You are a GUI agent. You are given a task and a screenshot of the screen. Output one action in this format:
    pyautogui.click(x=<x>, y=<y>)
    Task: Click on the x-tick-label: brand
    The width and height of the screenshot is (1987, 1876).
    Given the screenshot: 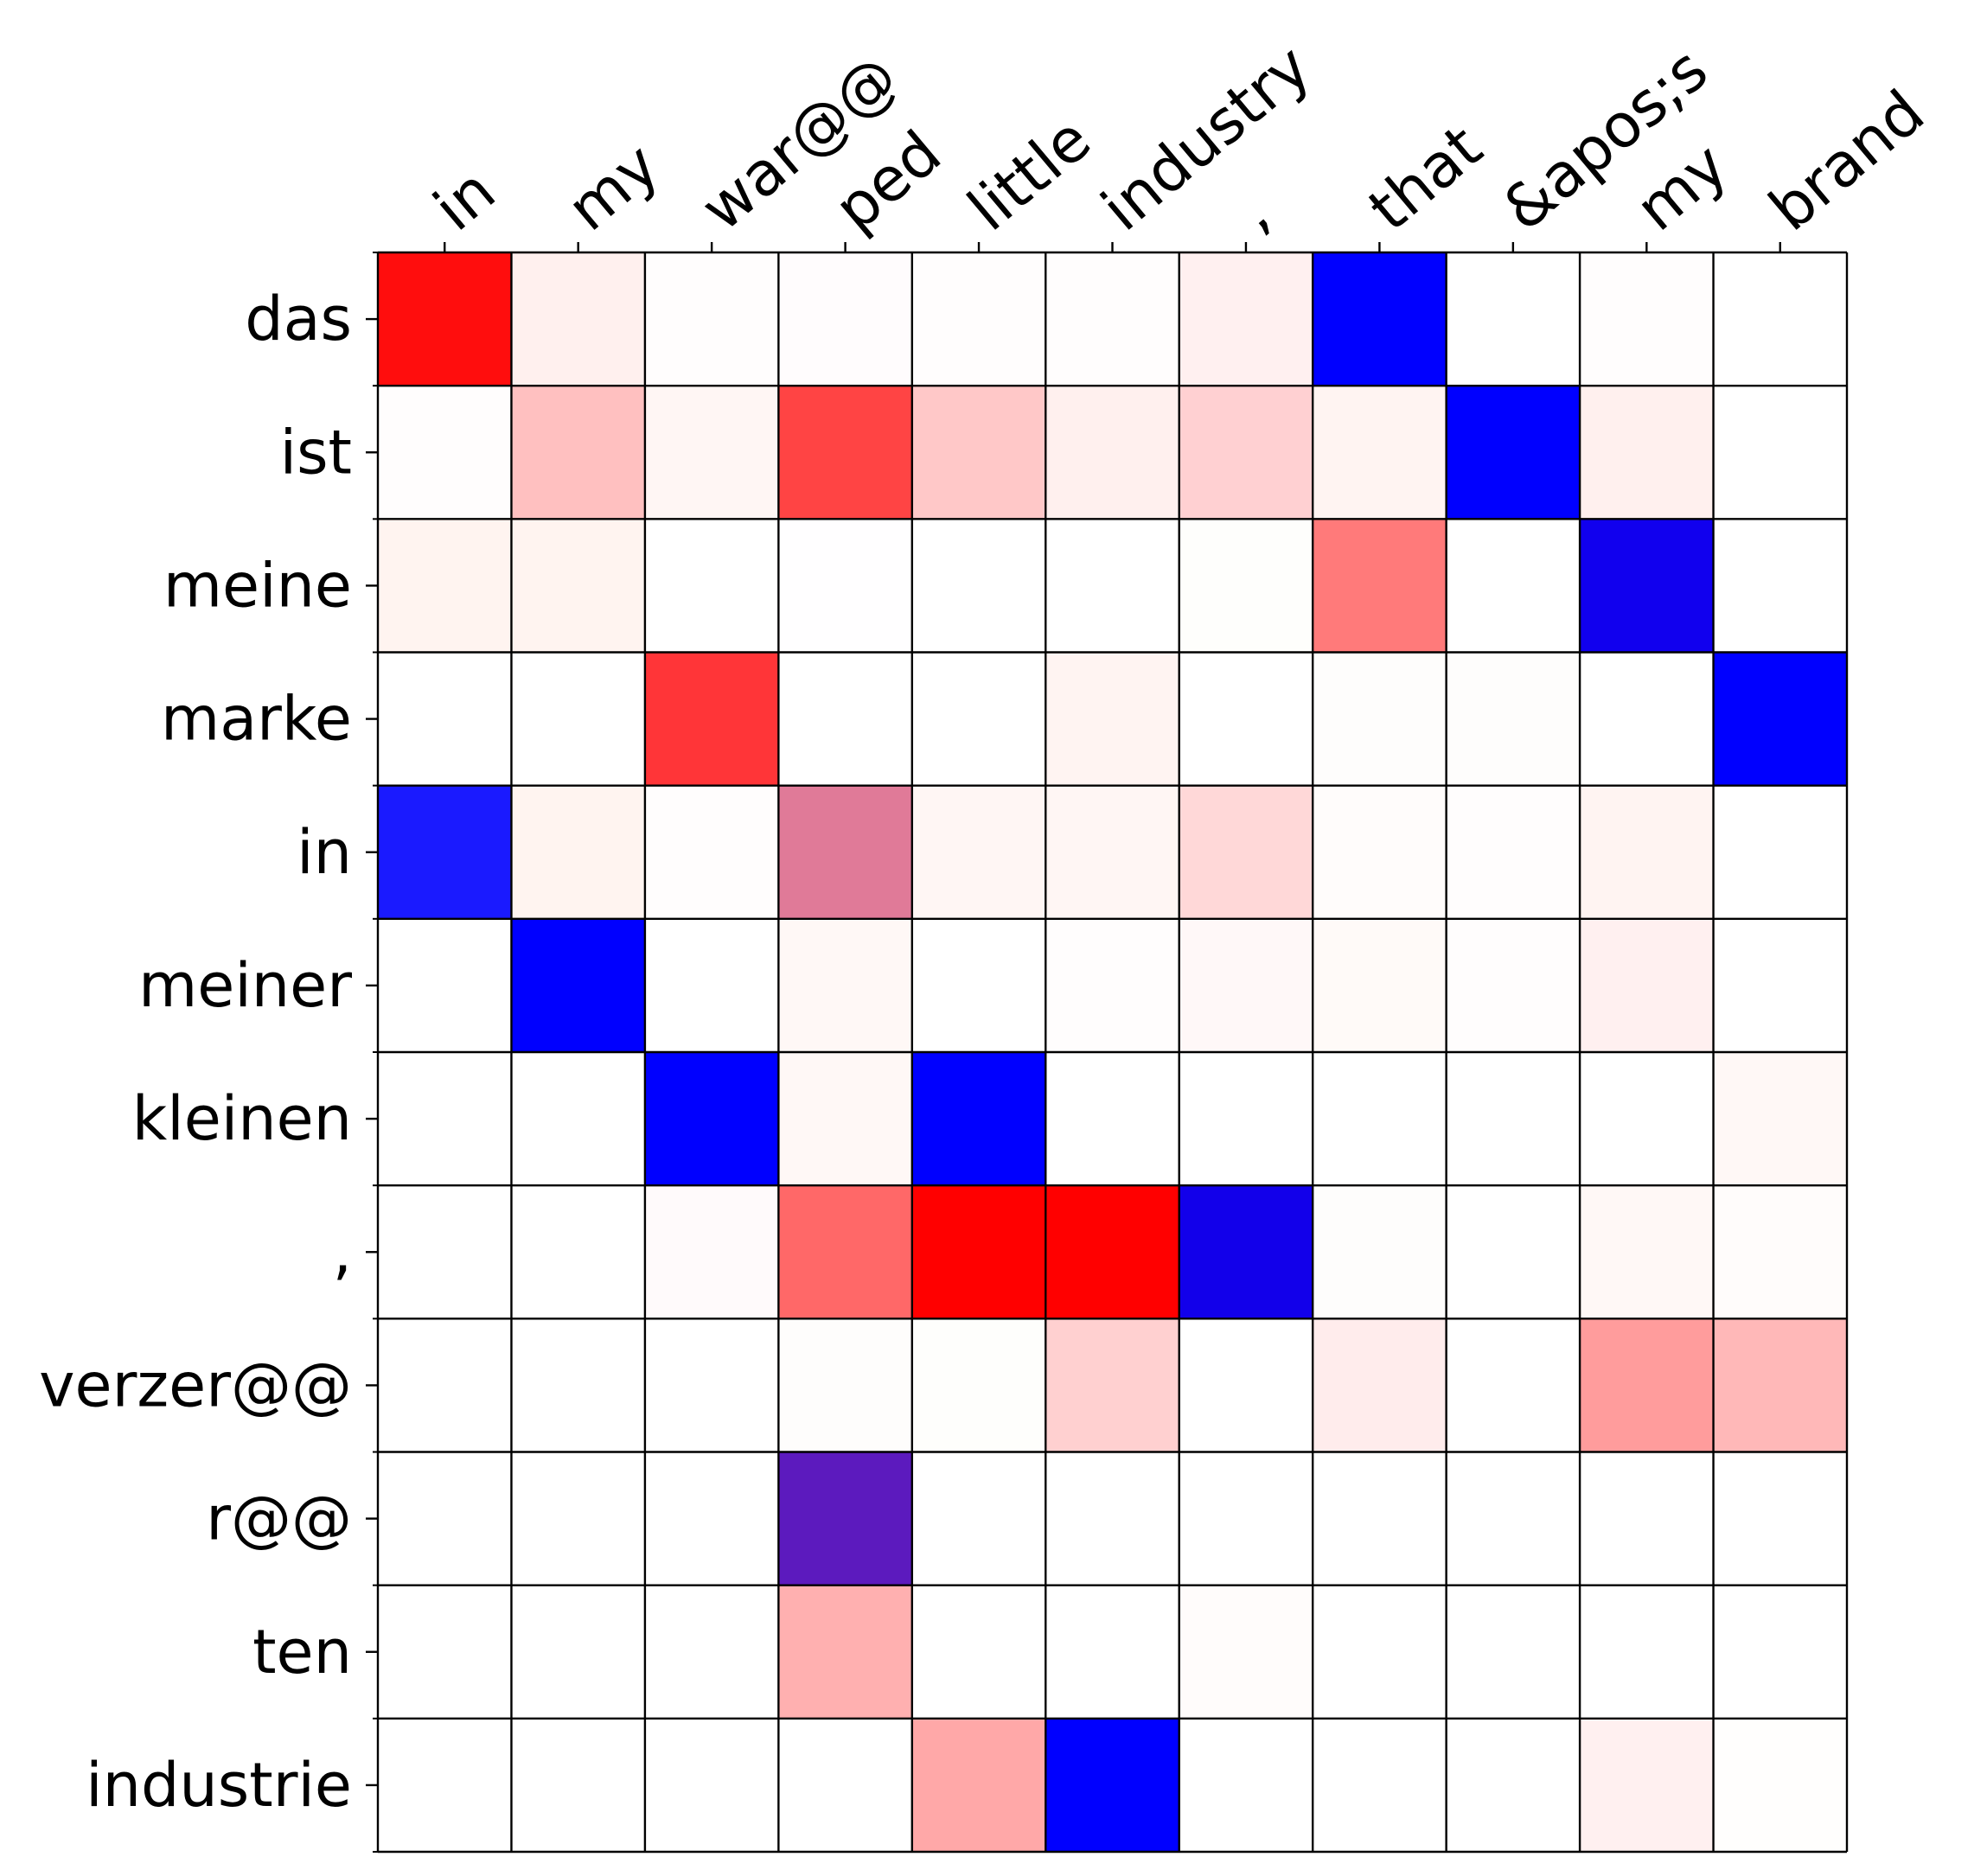 What is the action you would take?
    pyautogui.click(x=1847, y=160)
    